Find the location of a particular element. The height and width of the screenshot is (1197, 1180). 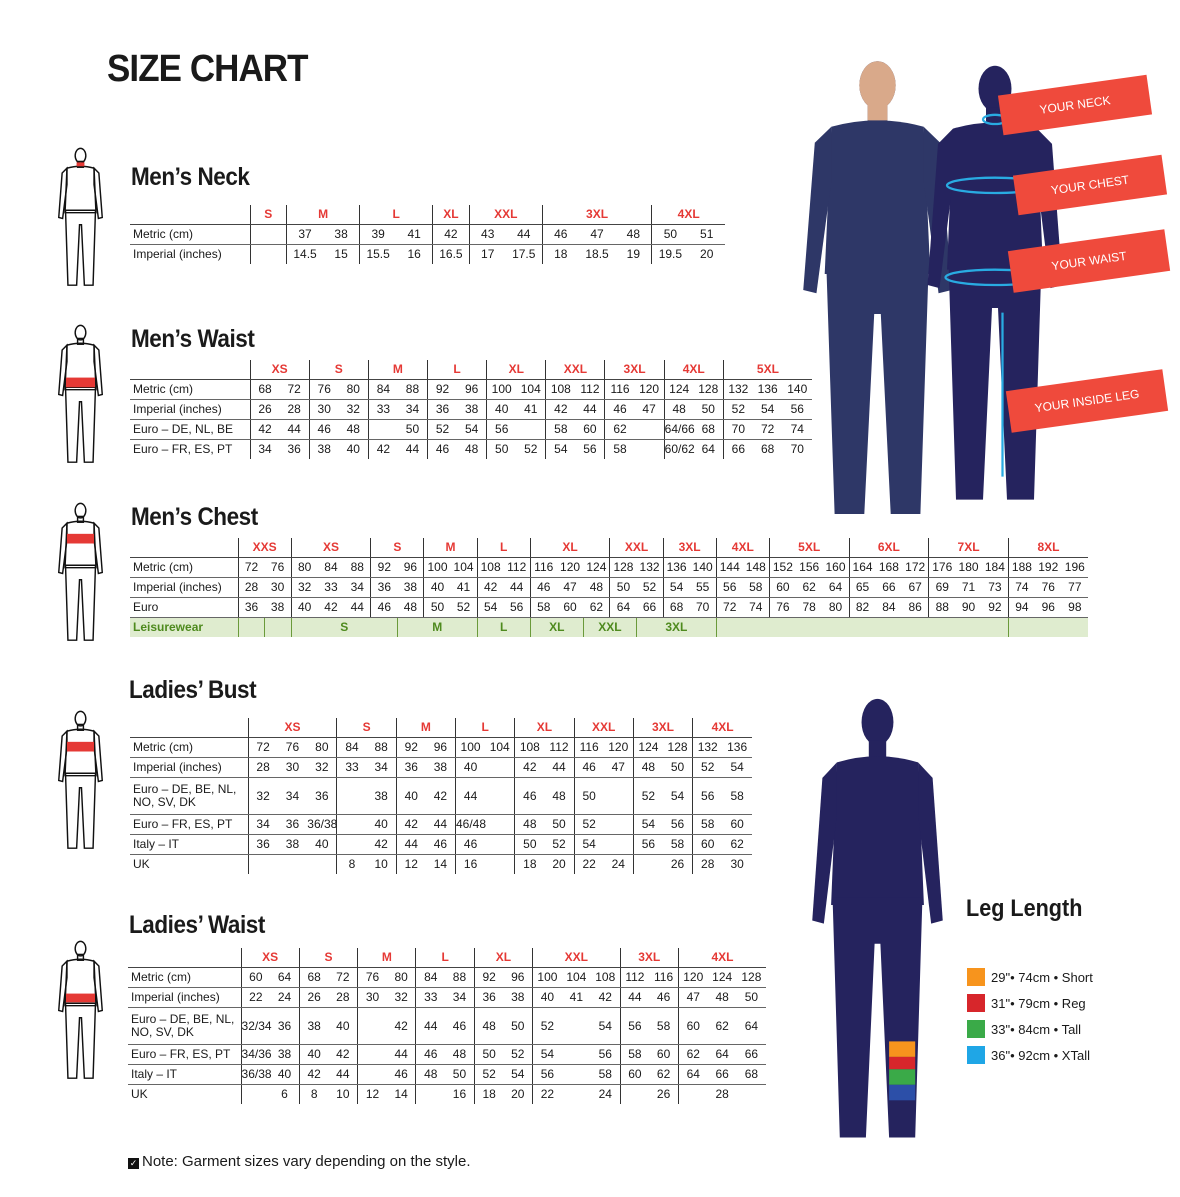

size-label: M is located at coordinates (397, 370).